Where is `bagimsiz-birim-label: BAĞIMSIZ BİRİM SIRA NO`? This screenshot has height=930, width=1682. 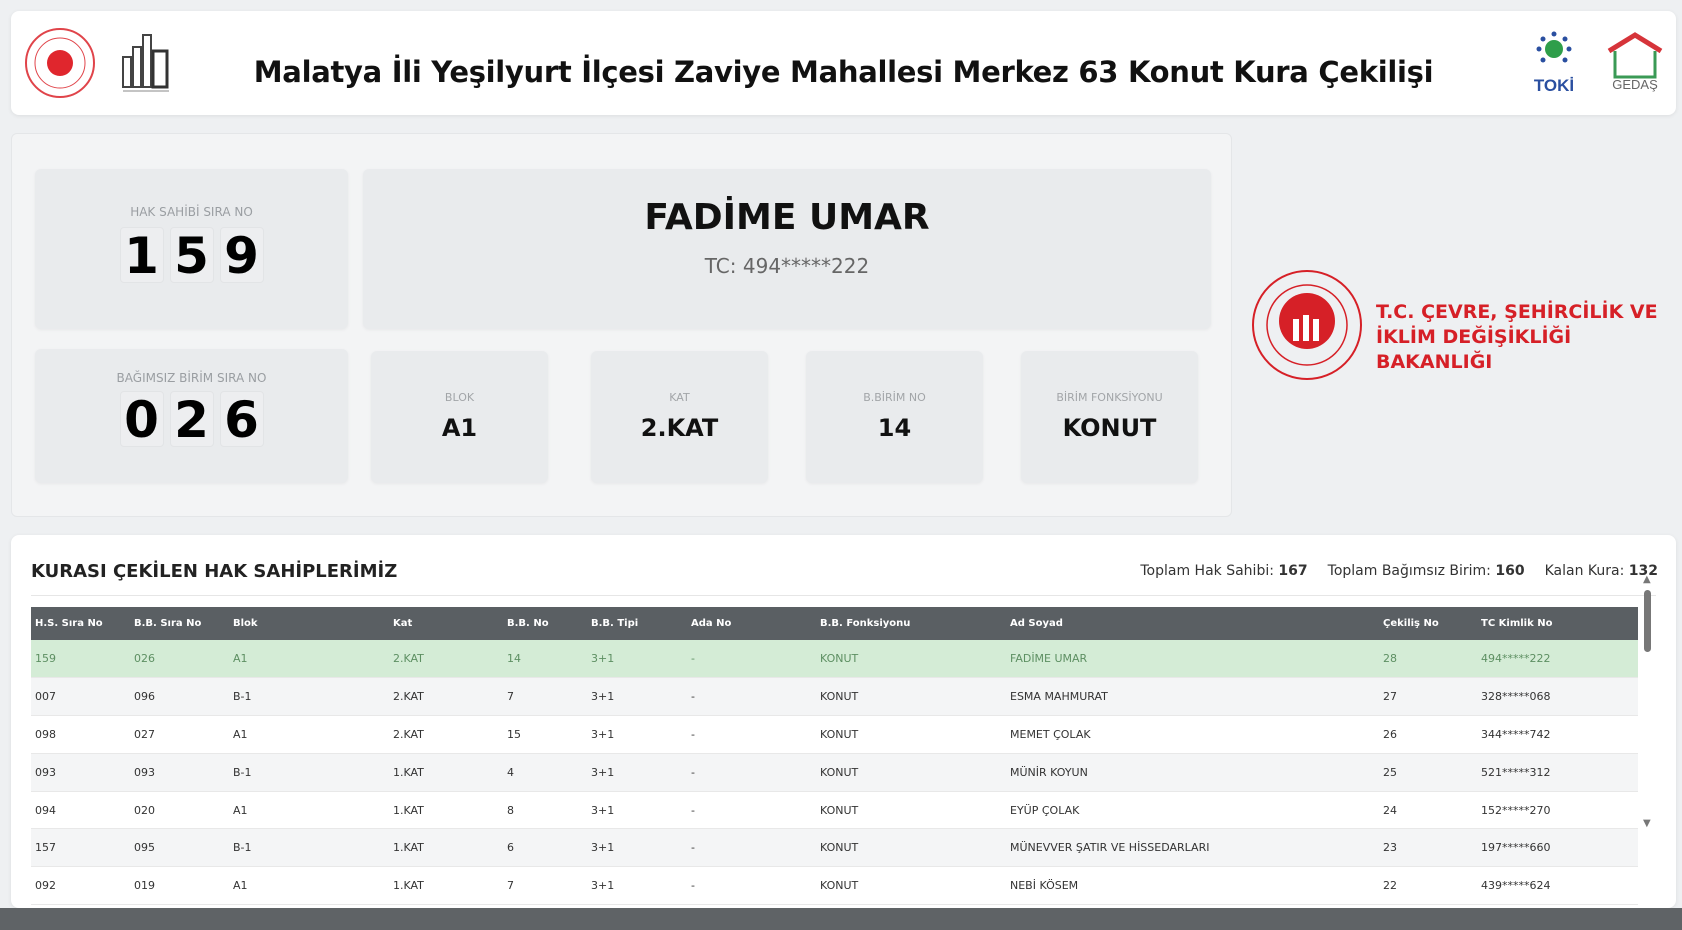 bagimsiz-birim-label: BAĞIMSIZ BİRİM SIRA NO is located at coordinates (191, 378).